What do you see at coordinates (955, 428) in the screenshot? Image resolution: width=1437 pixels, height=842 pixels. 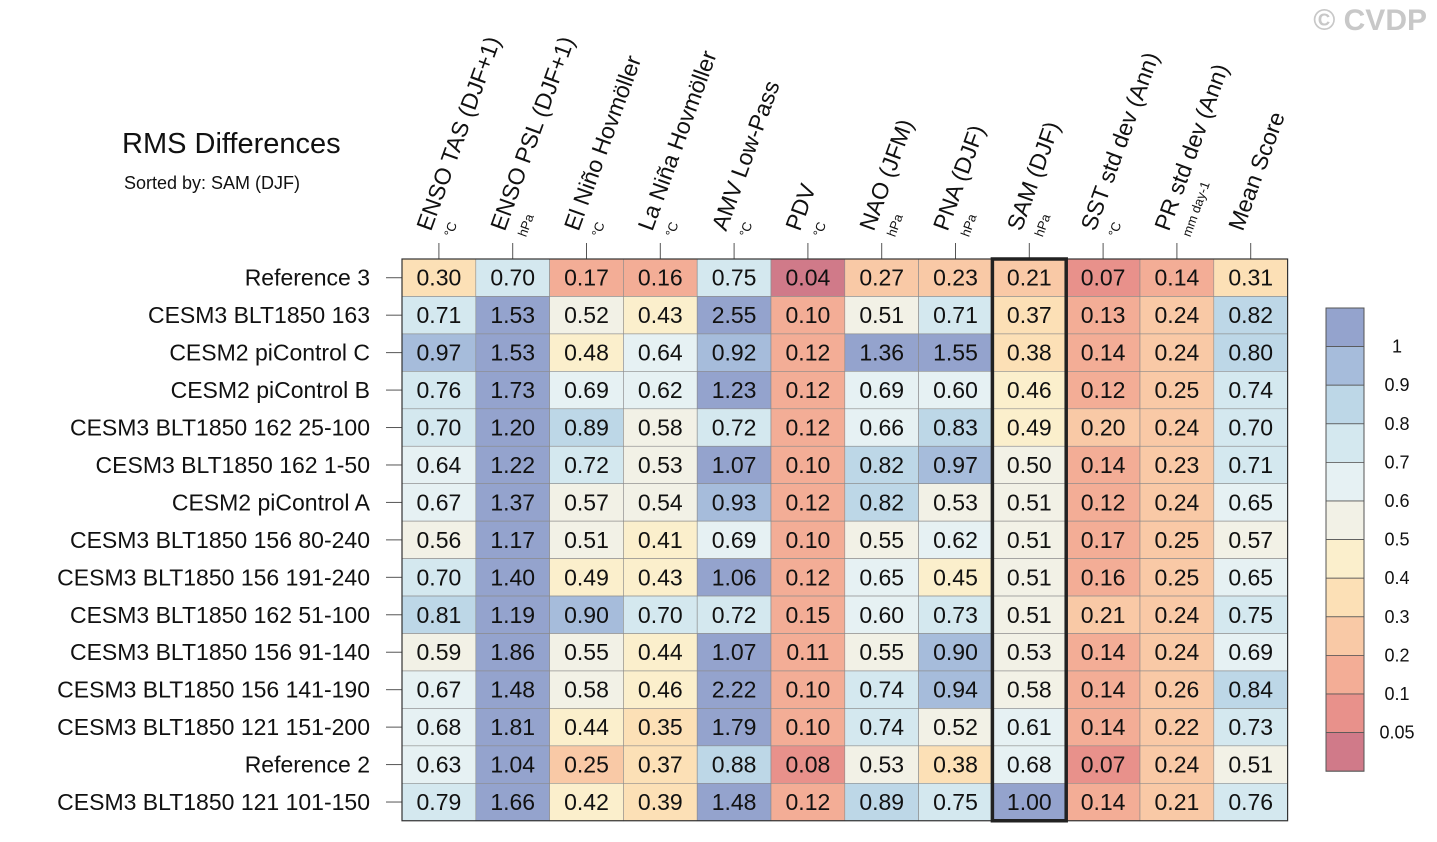 I see `cell-value: 0.83` at bounding box center [955, 428].